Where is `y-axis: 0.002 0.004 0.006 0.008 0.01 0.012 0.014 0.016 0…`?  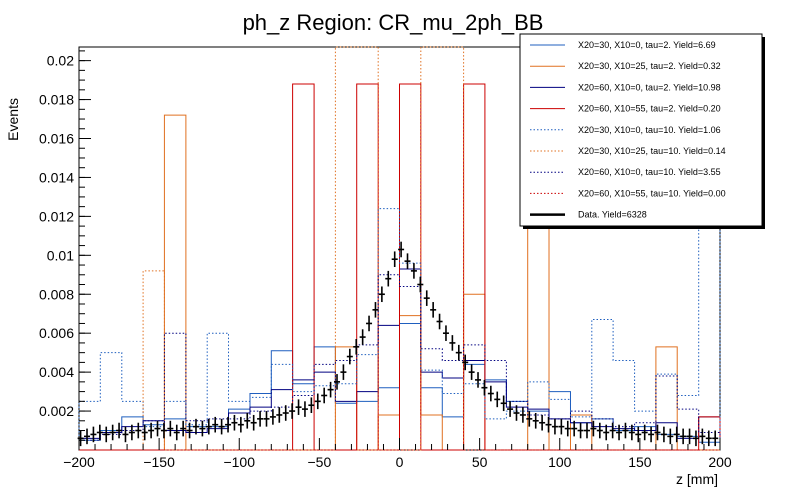
y-axis: 0.002 0.004 0.006 0.008 0.01 0.012 0.014 0.016 0… is located at coordinates (65, 245).